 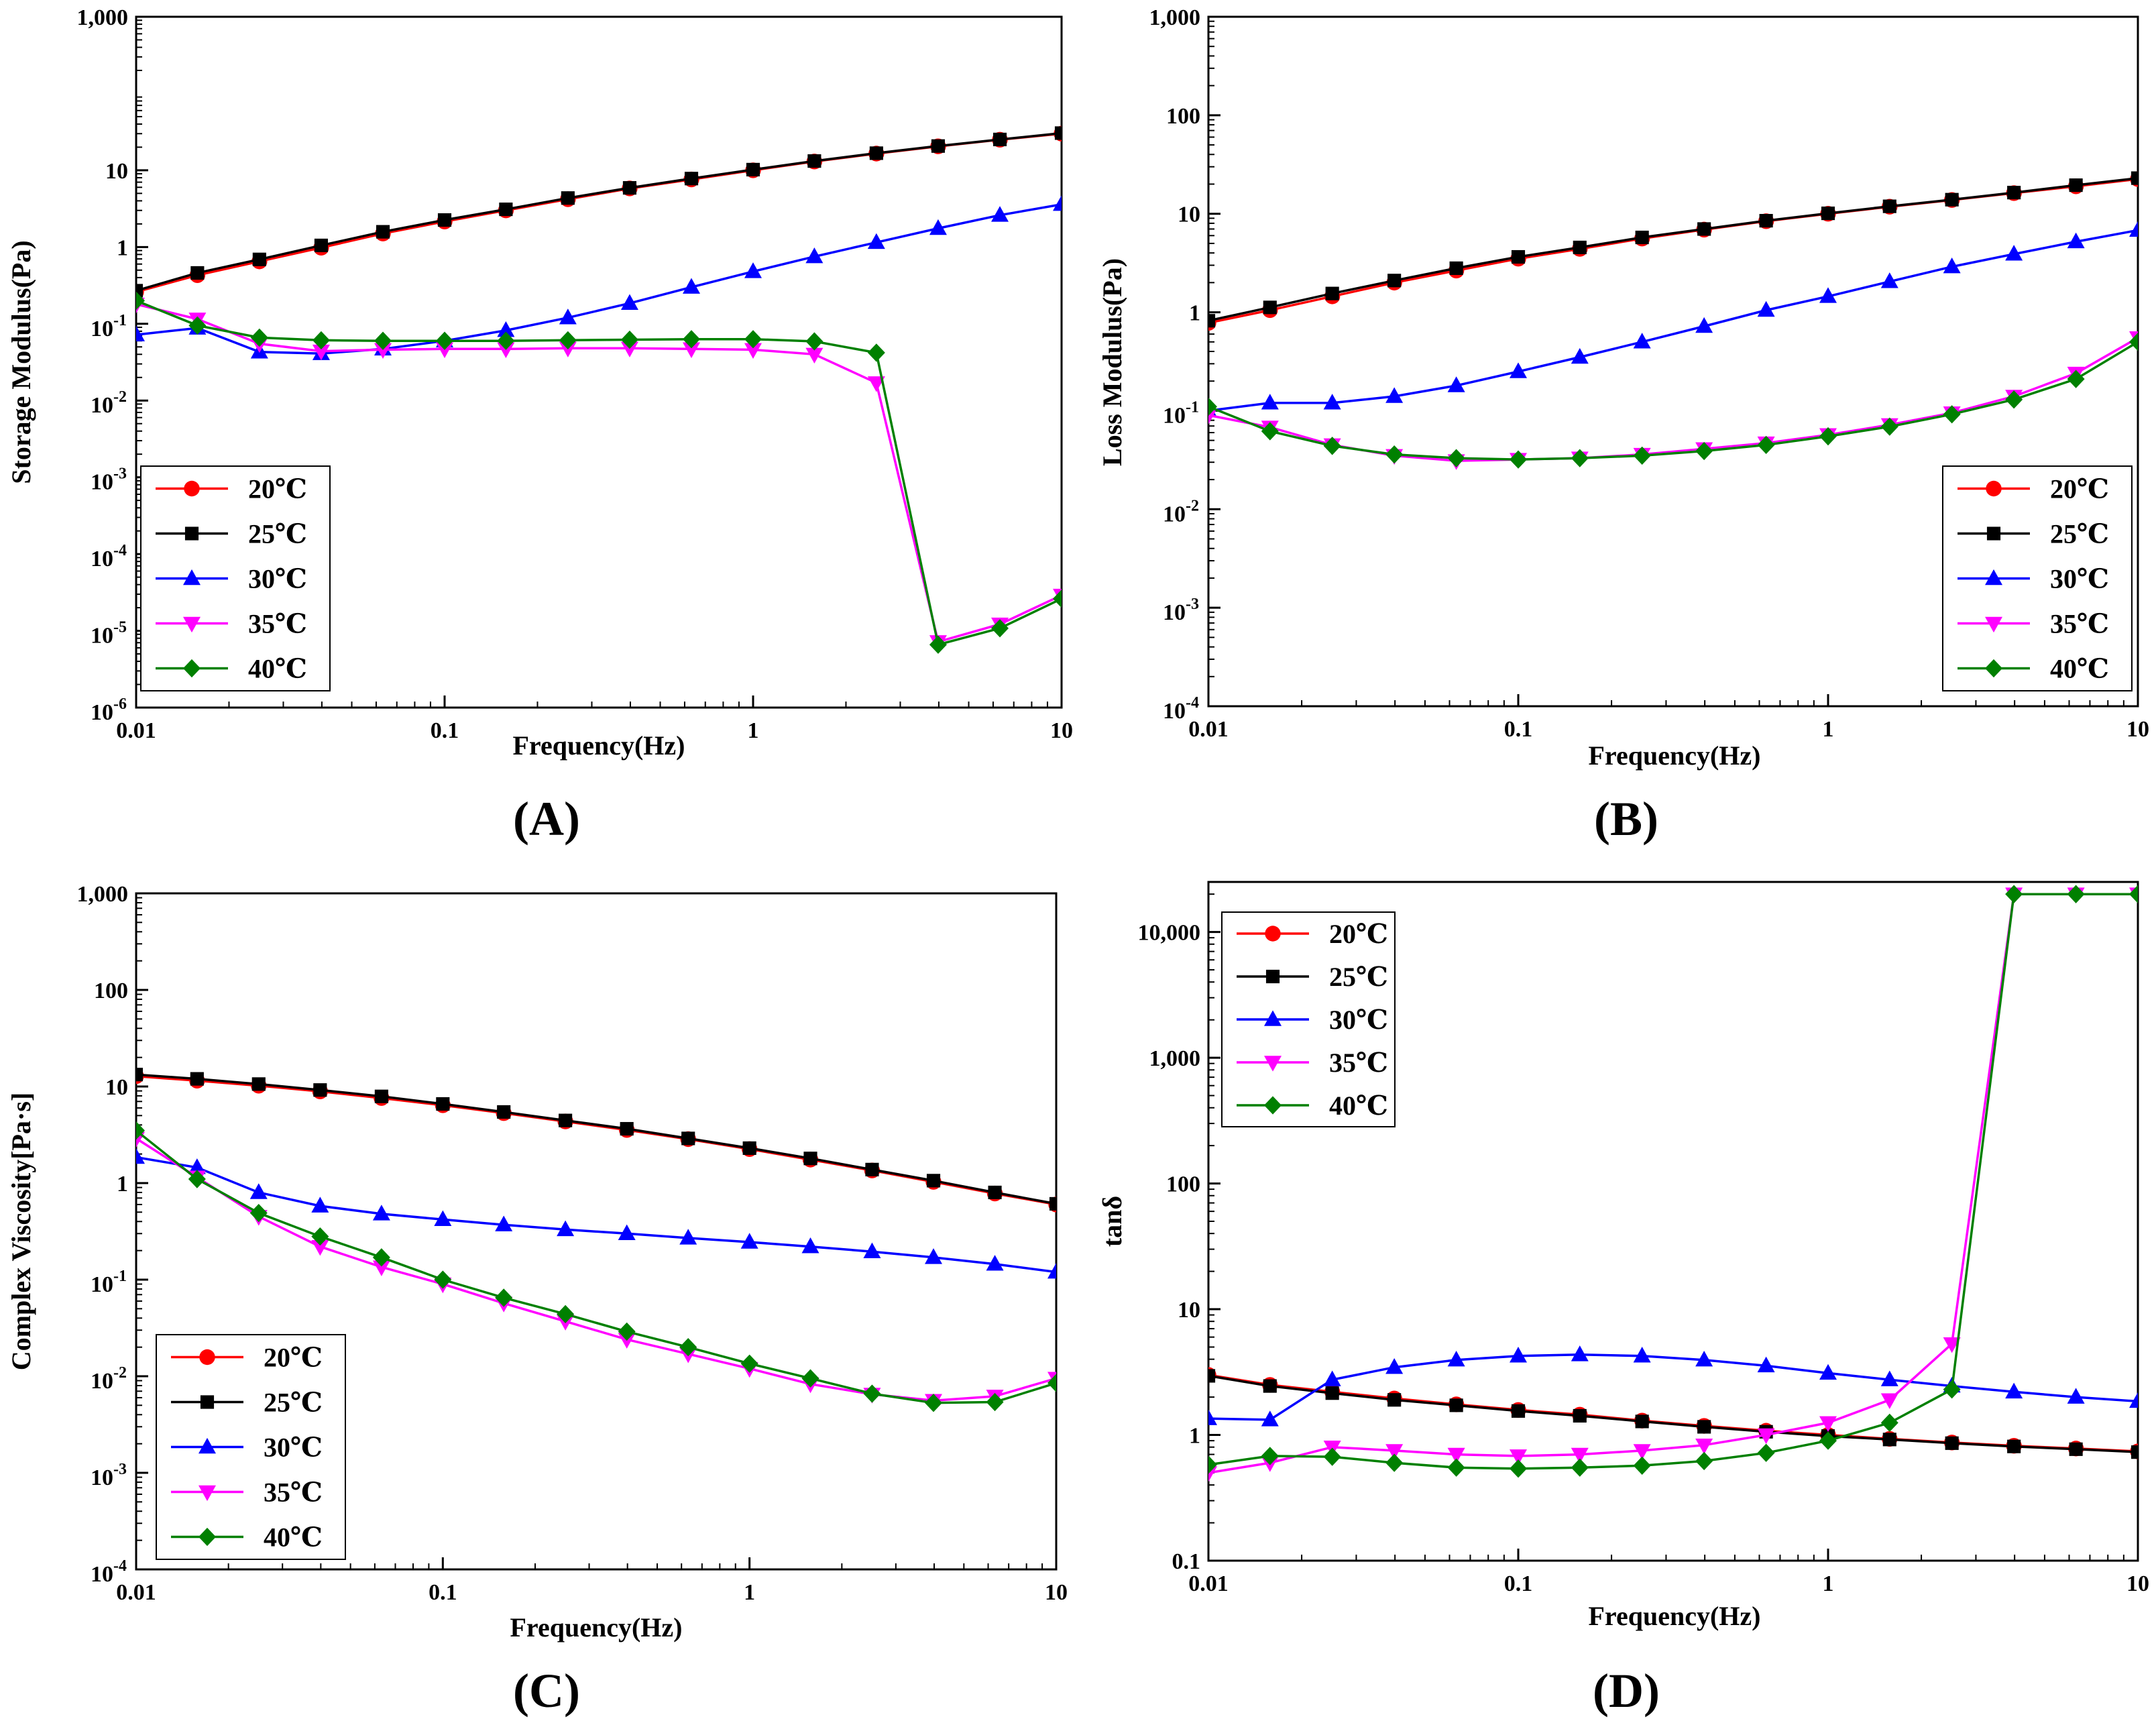 I want to click on y-tick-label: 10⁻¹, so click(x=1181, y=413).